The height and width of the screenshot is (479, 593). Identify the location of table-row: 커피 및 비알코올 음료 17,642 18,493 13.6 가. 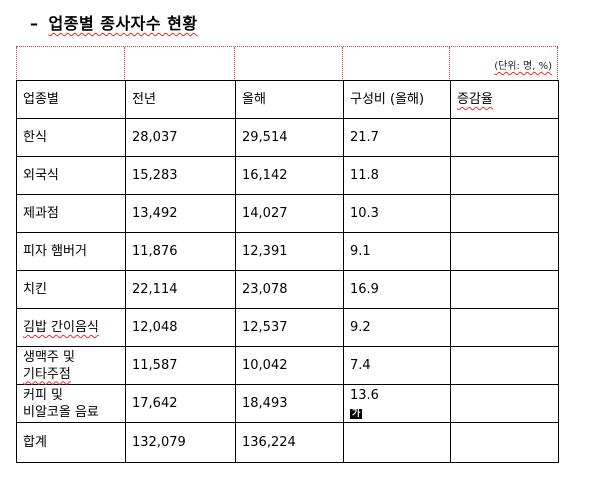
(287, 403).